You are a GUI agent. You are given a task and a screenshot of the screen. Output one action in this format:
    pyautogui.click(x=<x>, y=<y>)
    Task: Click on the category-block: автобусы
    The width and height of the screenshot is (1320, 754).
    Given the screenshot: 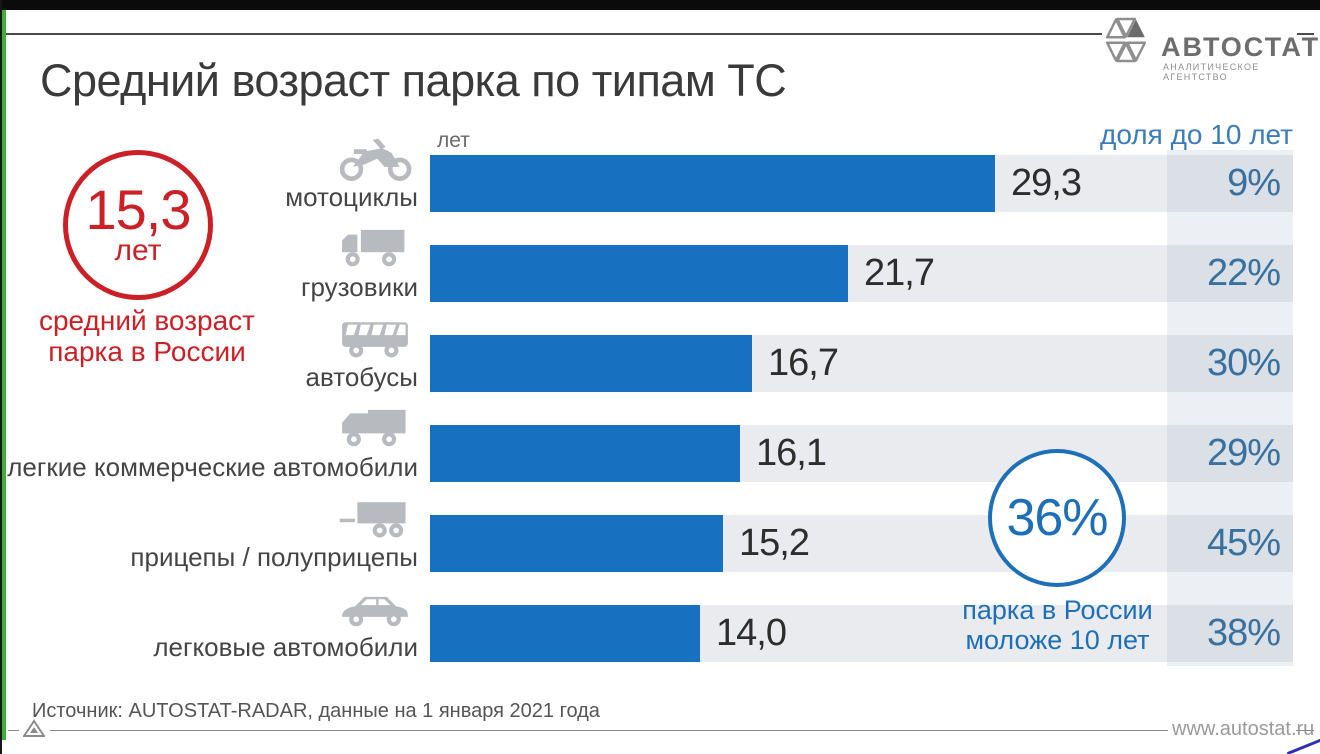 What is the action you would take?
    pyautogui.click(x=209, y=340)
    